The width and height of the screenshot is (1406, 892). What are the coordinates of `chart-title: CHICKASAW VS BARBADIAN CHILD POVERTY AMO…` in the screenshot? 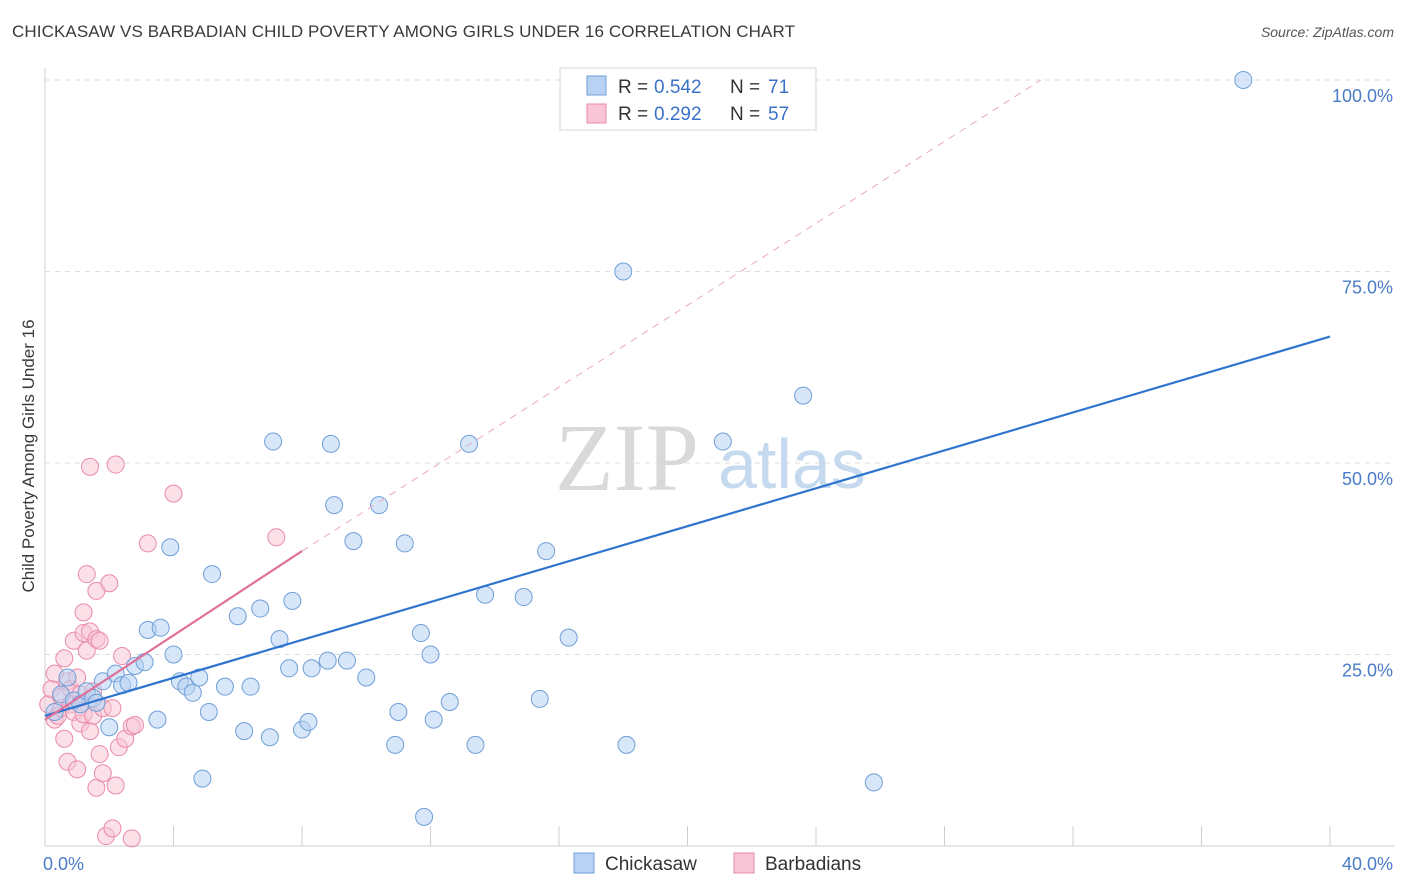 It's located at (404, 31).